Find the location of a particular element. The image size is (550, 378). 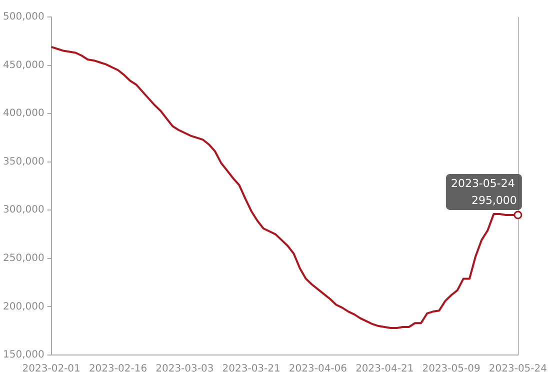

y-tick-label: 300,000 is located at coordinates (23, 210).